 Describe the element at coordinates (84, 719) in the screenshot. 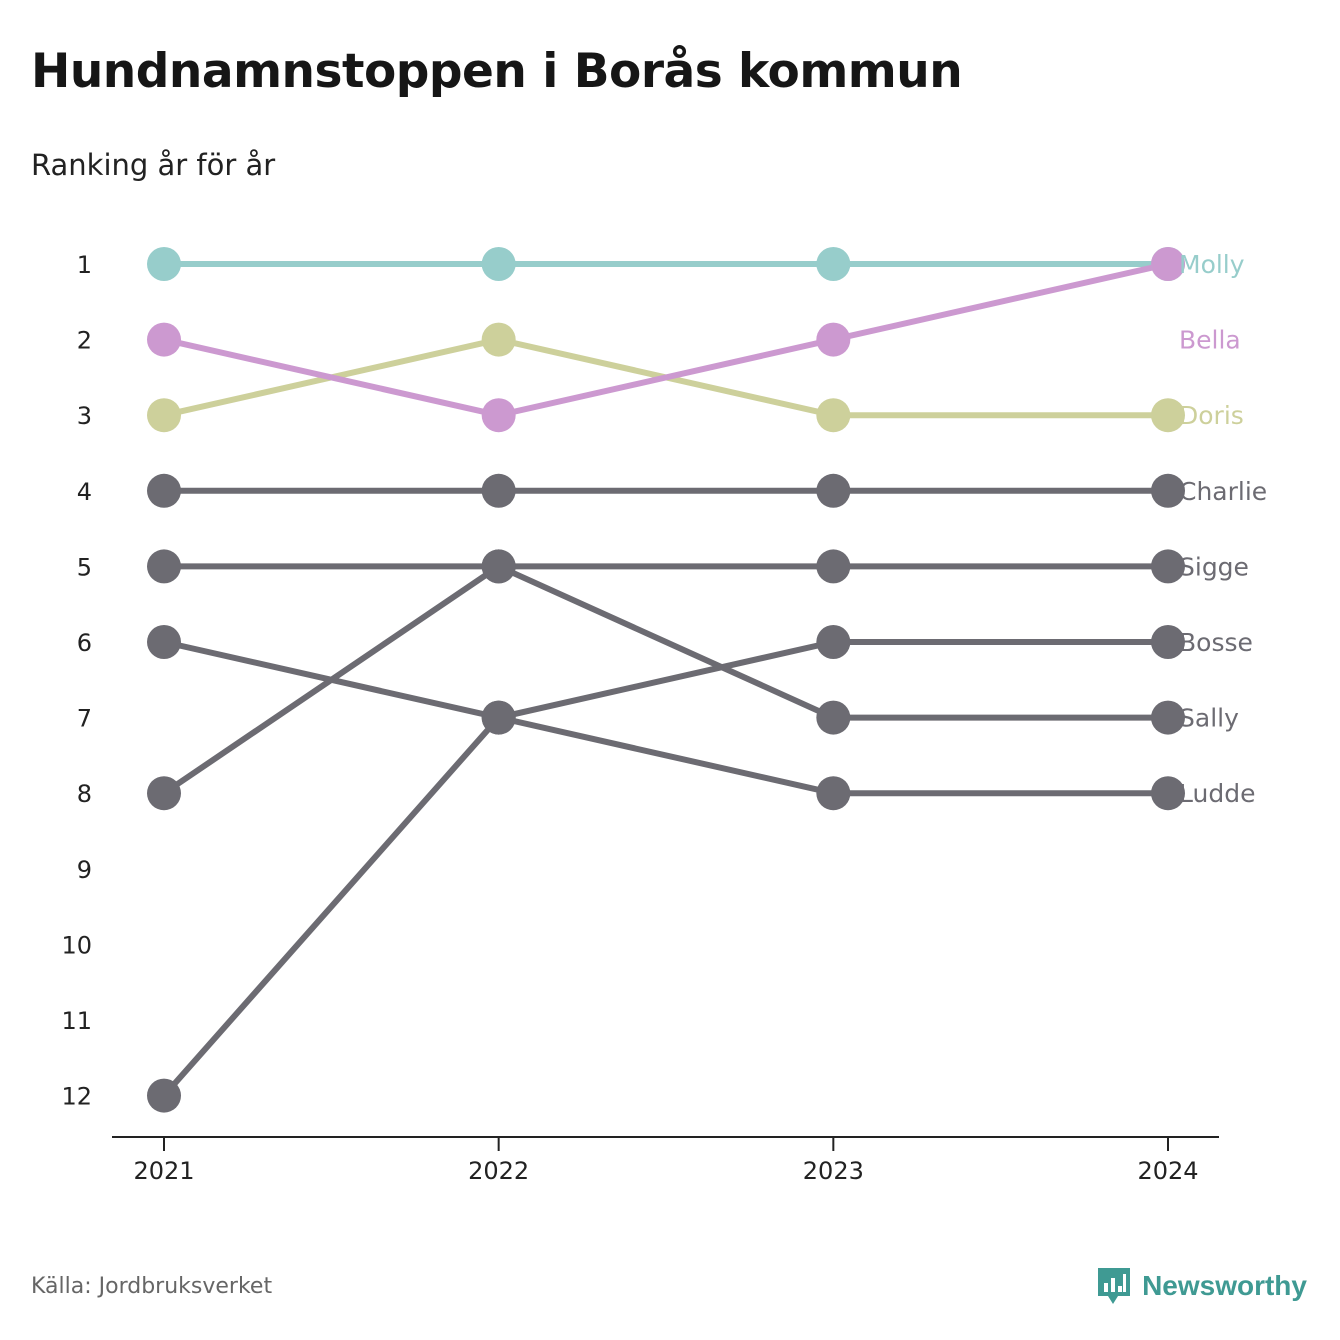

I see `y-tick-label: 7` at that location.